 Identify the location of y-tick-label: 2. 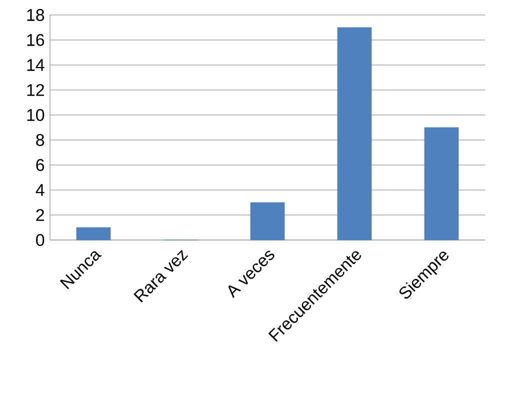
(40, 215).